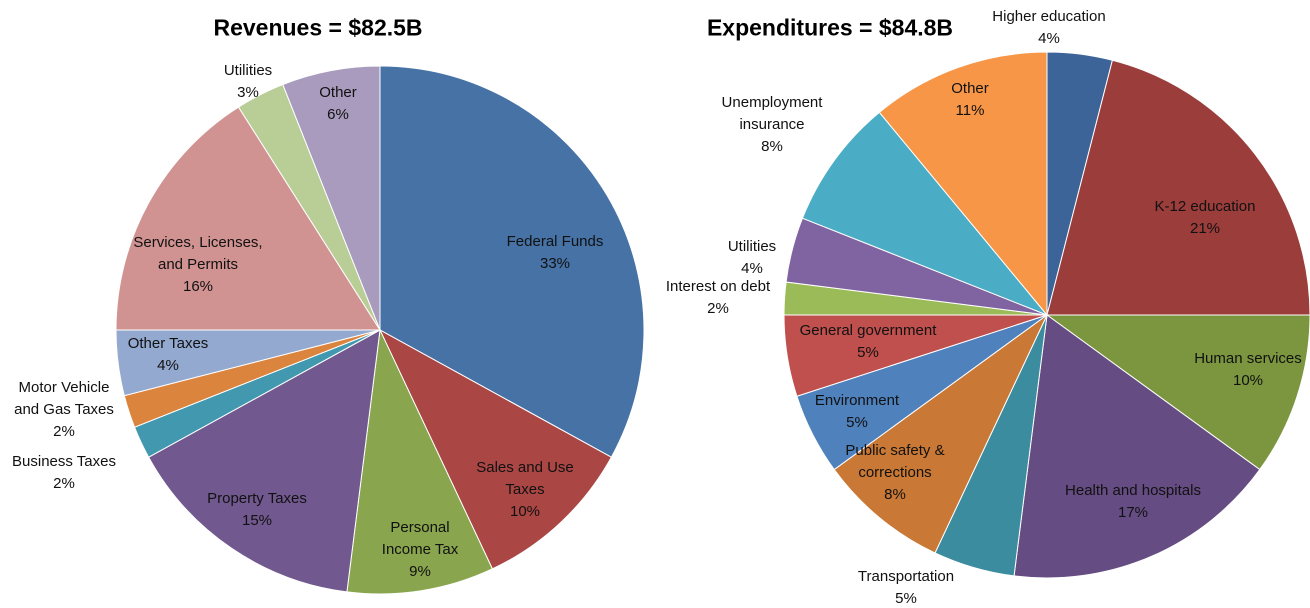 Image resolution: width=1310 pixels, height=608 pixels. I want to click on slice-name: Unemployment insurance, so click(772, 113).